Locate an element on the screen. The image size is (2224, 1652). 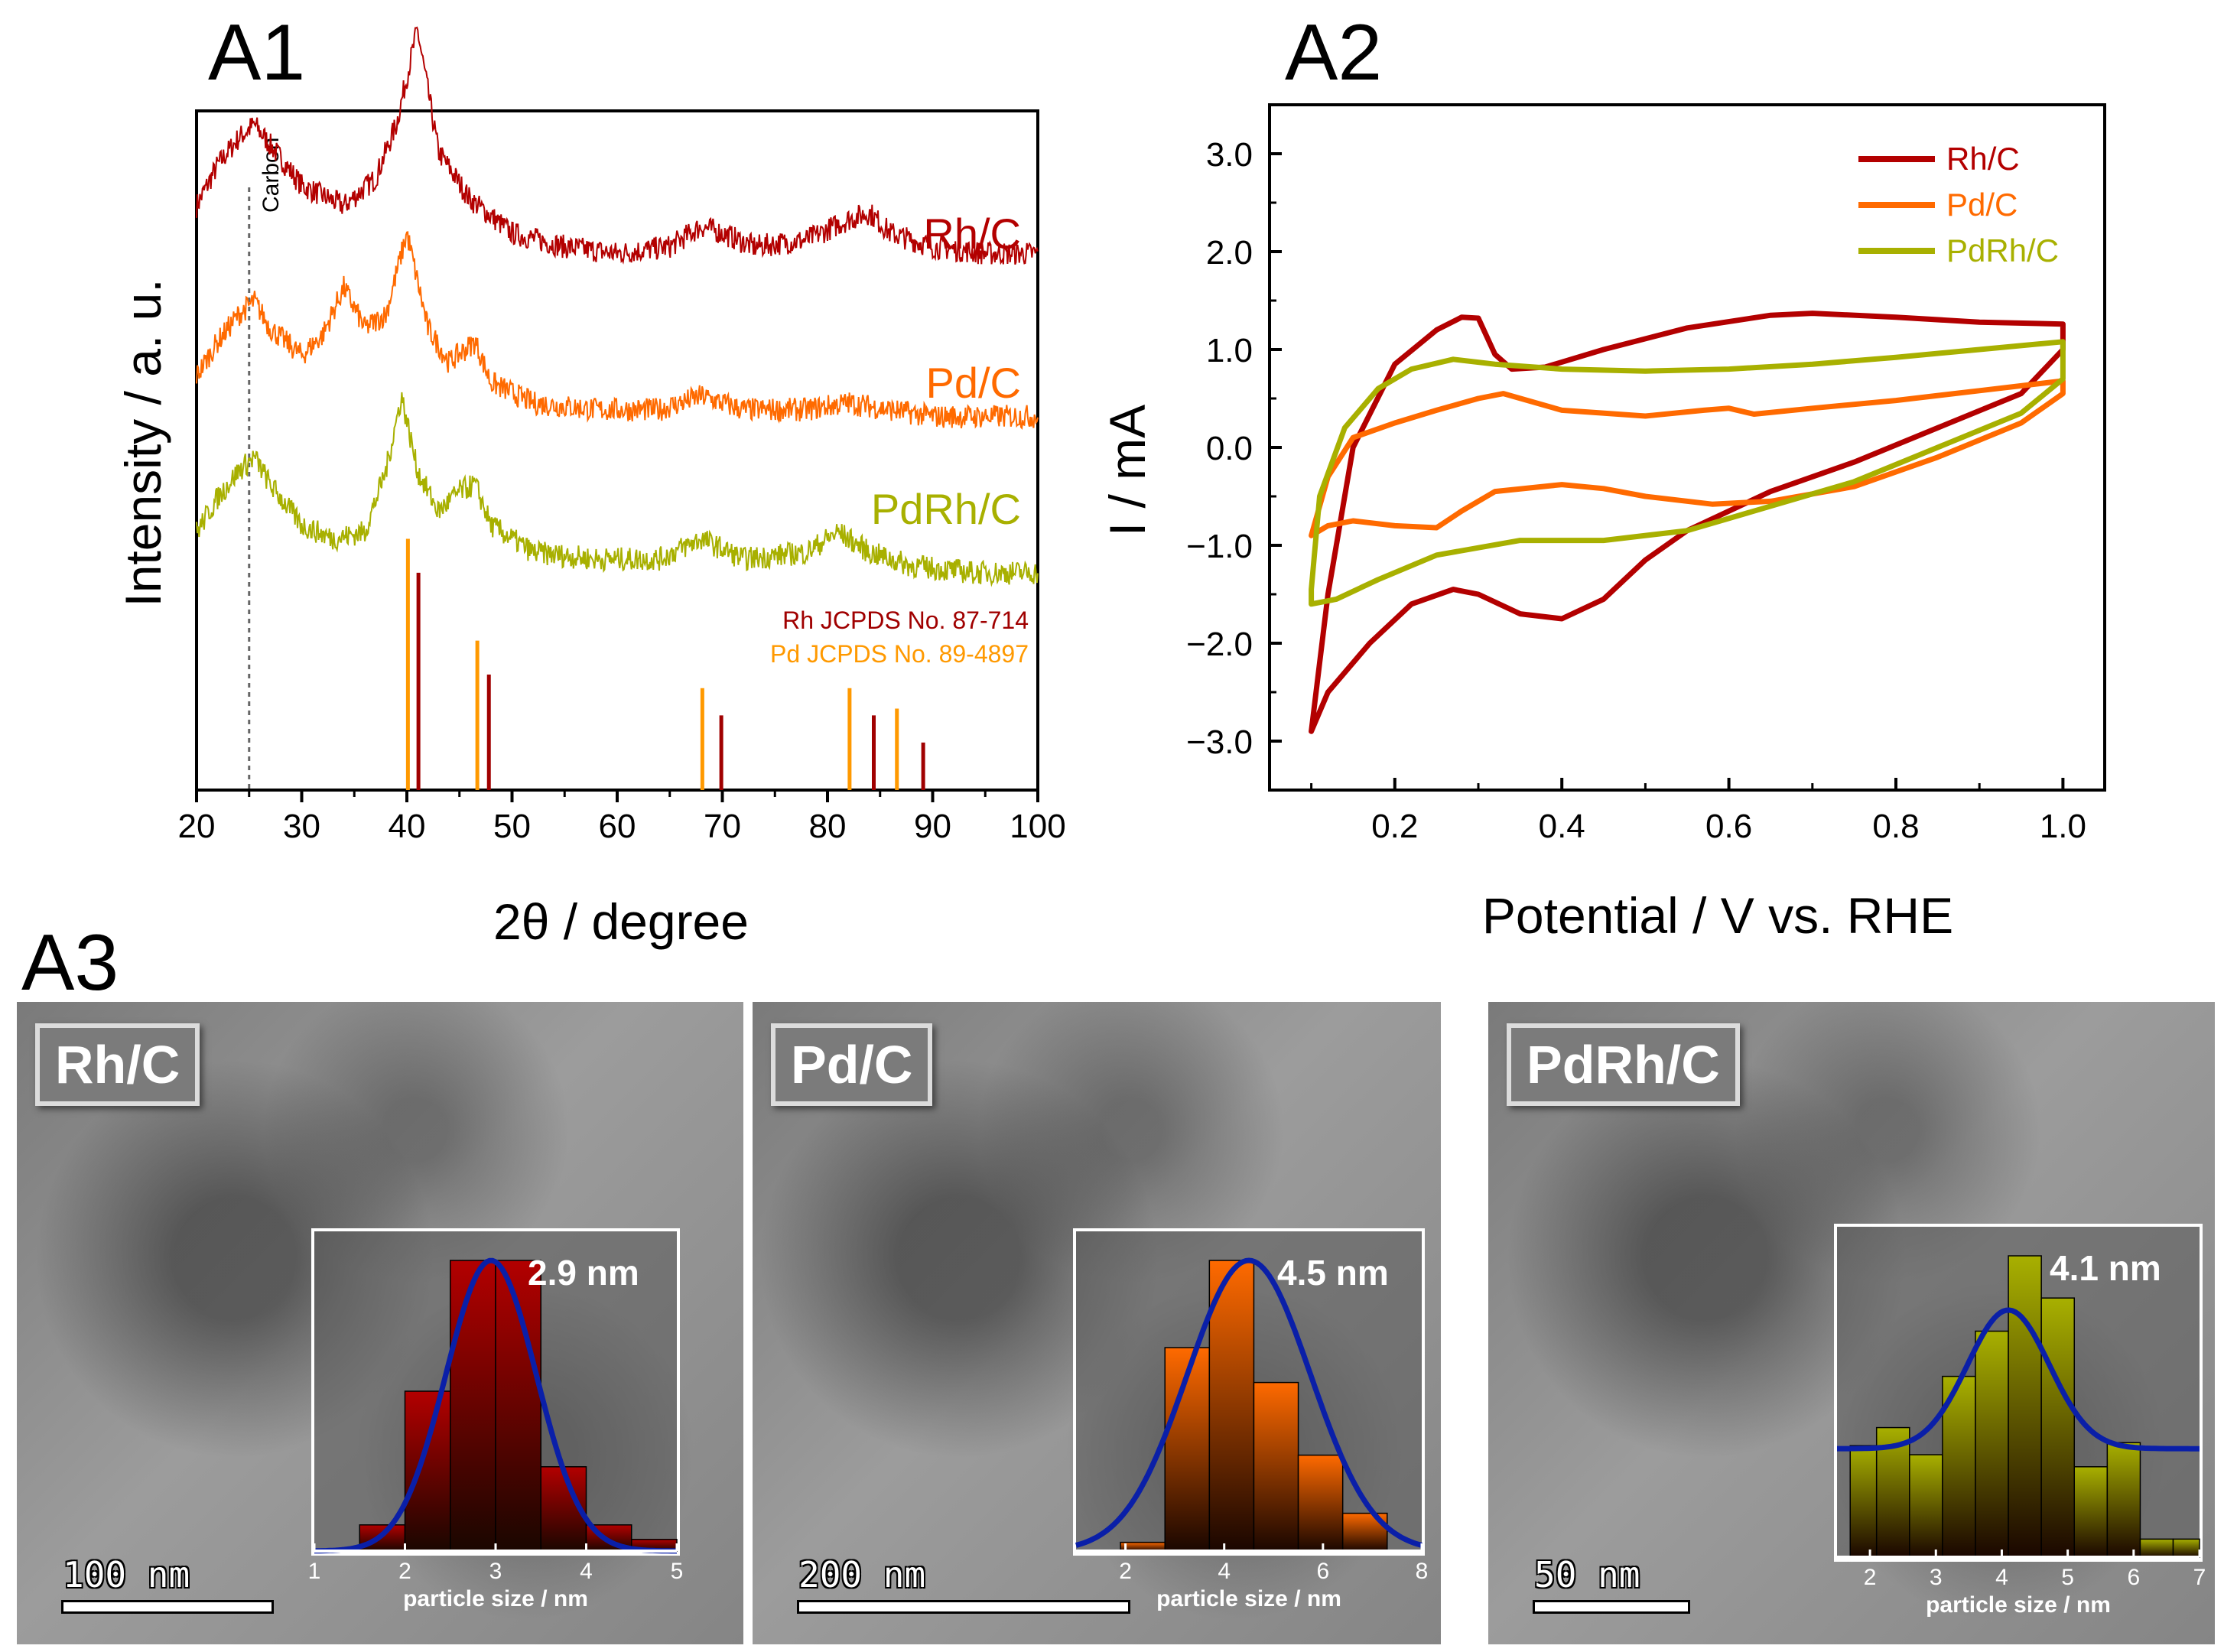
scale-bar-rh is located at coordinates (167, 1607).